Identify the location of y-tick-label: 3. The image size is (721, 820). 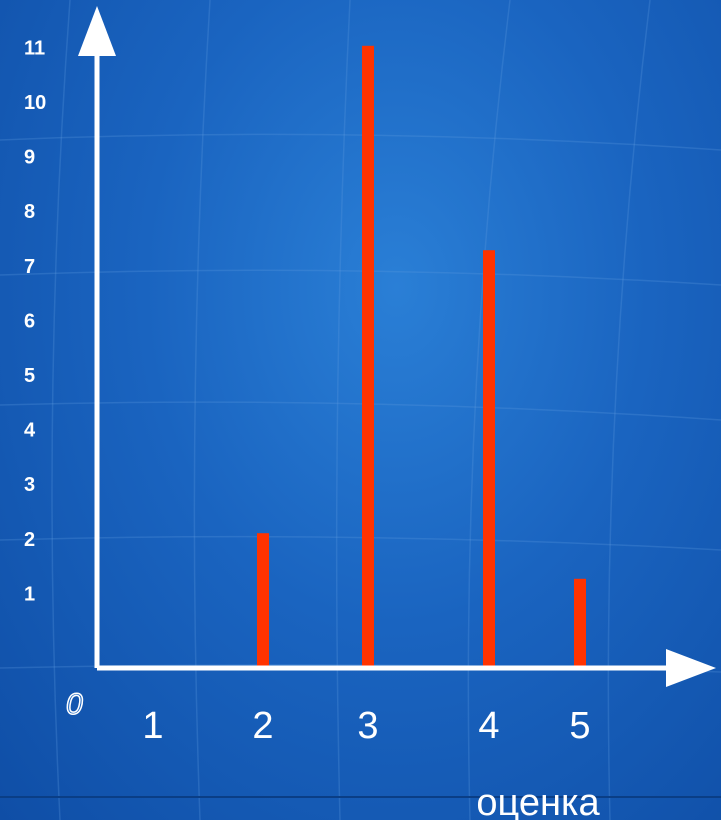
(29, 485).